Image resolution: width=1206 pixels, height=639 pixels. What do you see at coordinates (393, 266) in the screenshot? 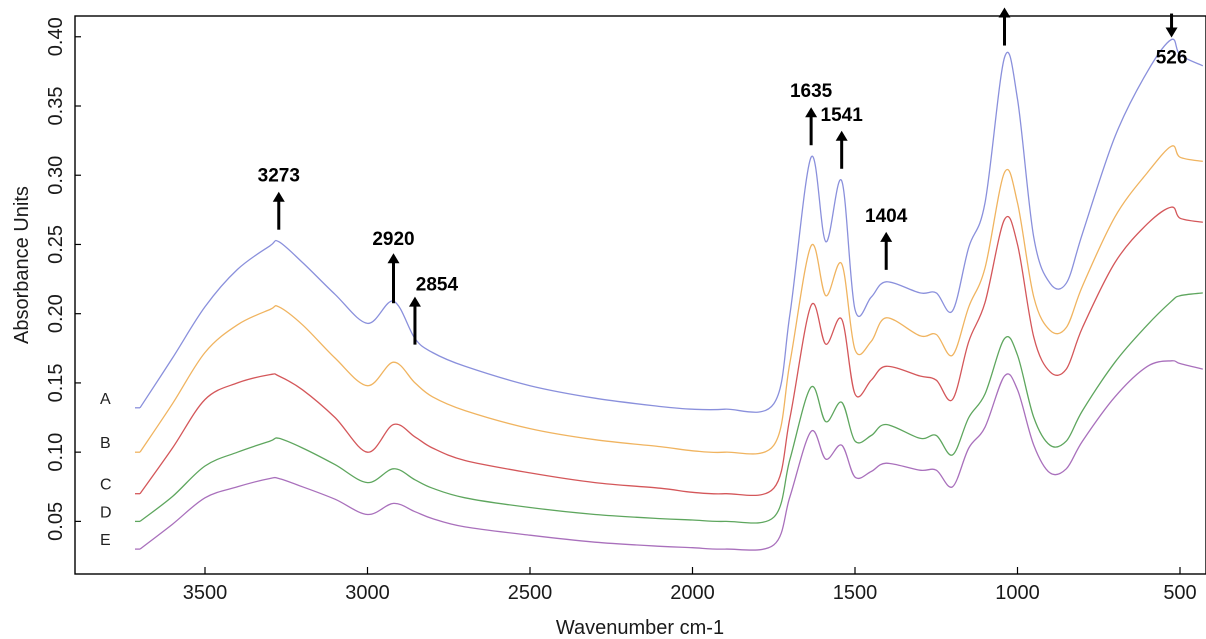
I see `peak-annotation-2920: 2920` at bounding box center [393, 266].